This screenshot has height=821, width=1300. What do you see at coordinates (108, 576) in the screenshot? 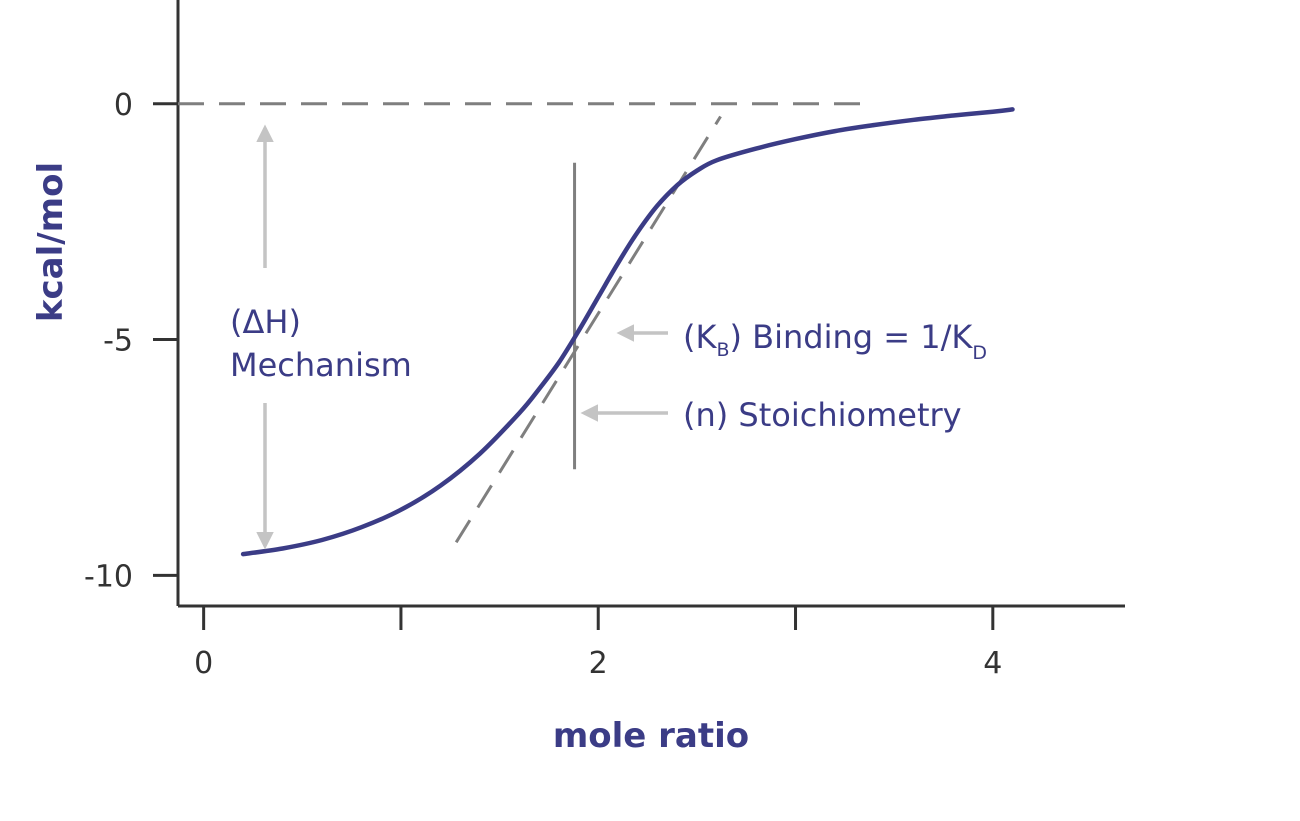
I see `y-tick-label: -10` at bounding box center [108, 576].